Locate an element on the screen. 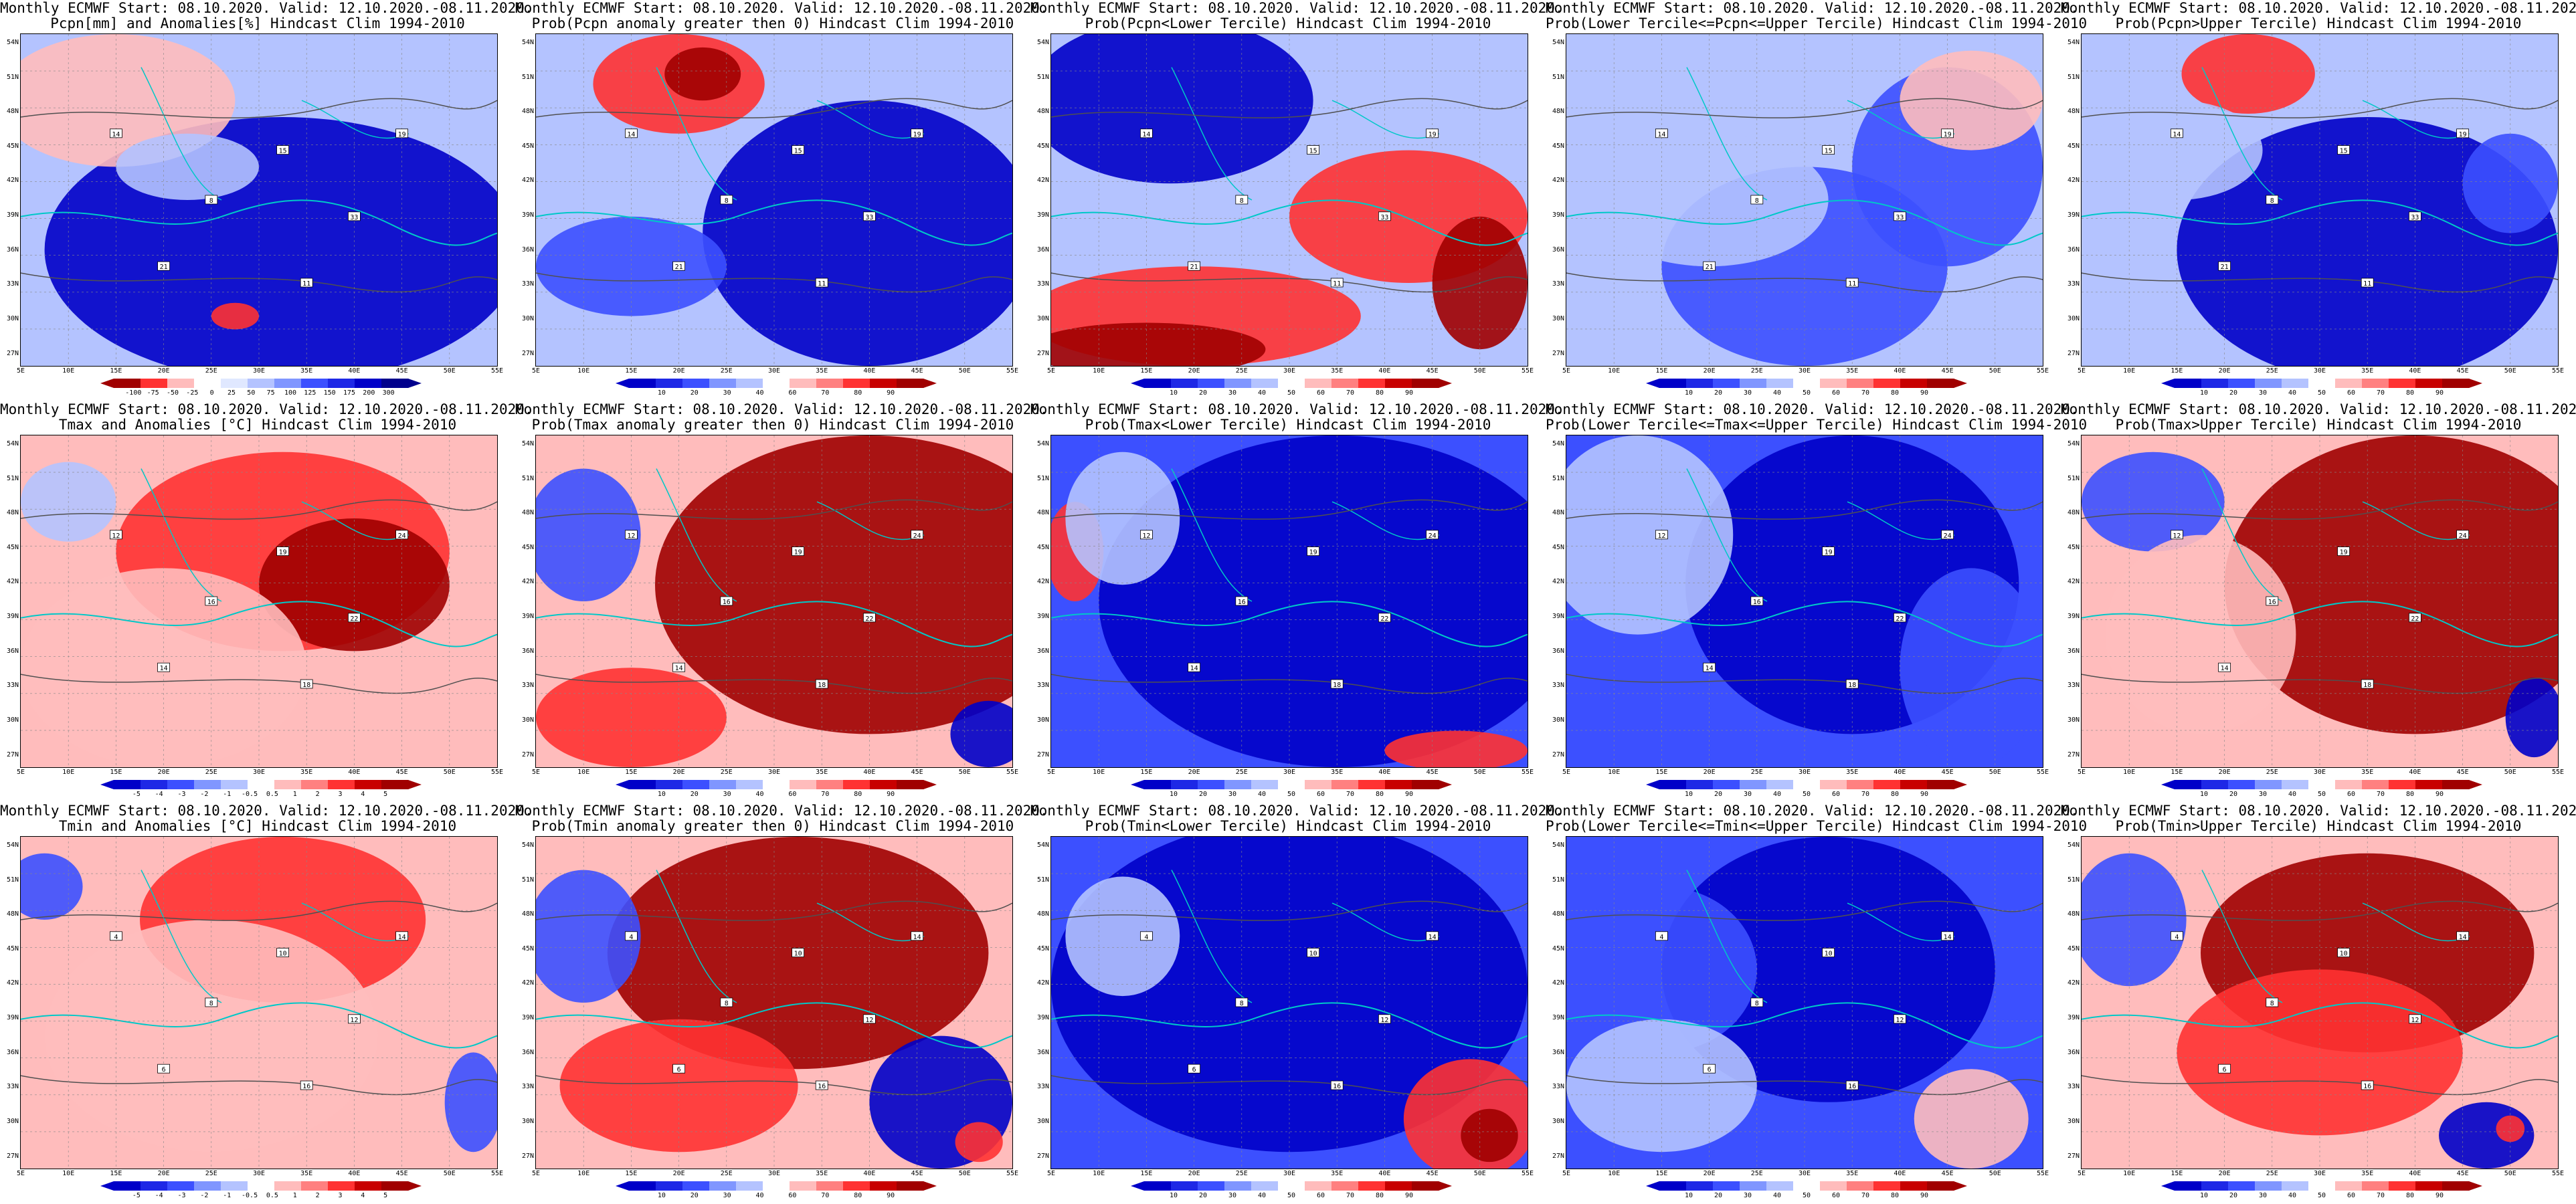 This screenshot has height=1204, width=2576. lat-label: 48N is located at coordinates (1042, 914).